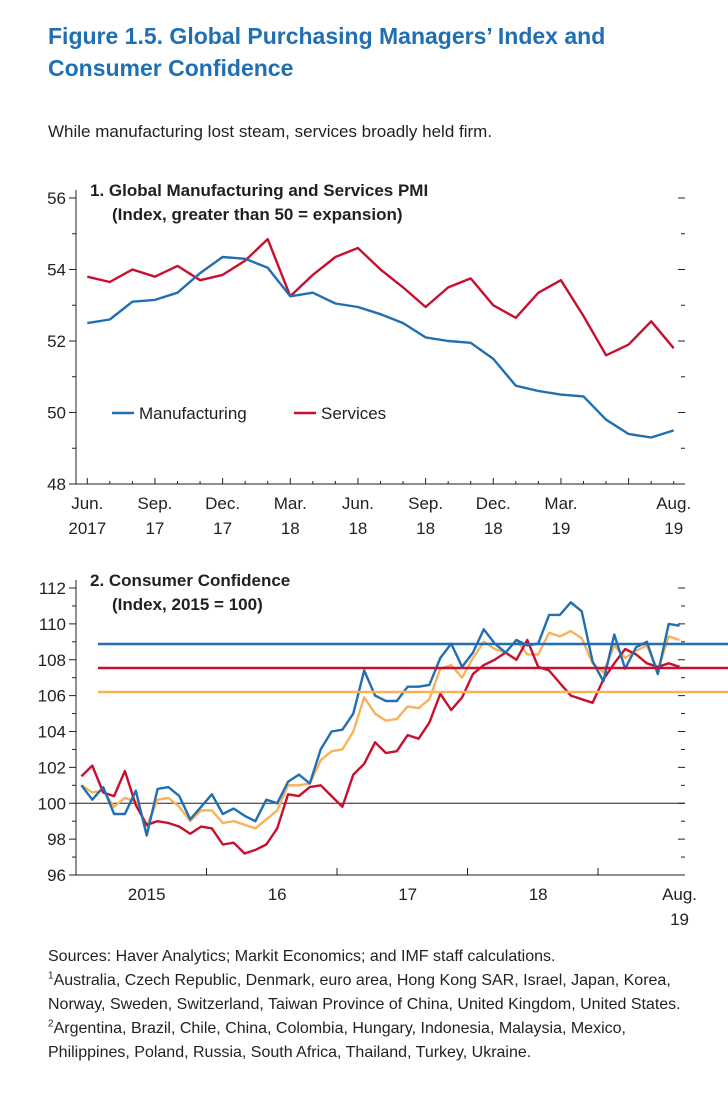 The height and width of the screenshot is (1116, 728). Describe the element at coordinates (56, 413) in the screenshot. I see `y-tick-label: 50` at that location.